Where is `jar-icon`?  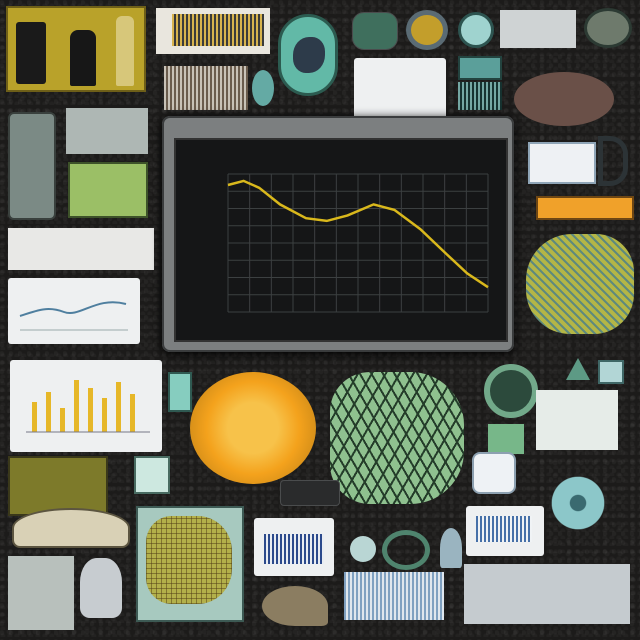
jar-icon is located at coordinates (32, 166).